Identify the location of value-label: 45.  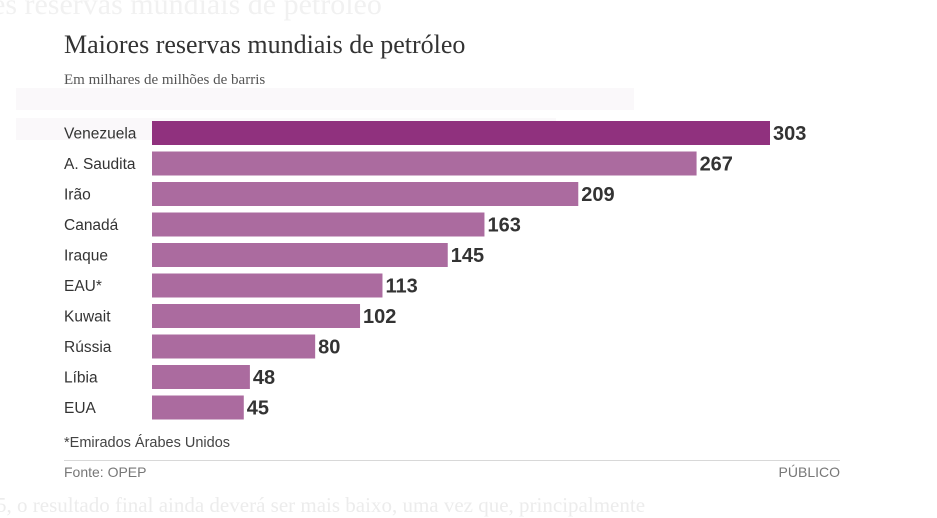
(258, 409).